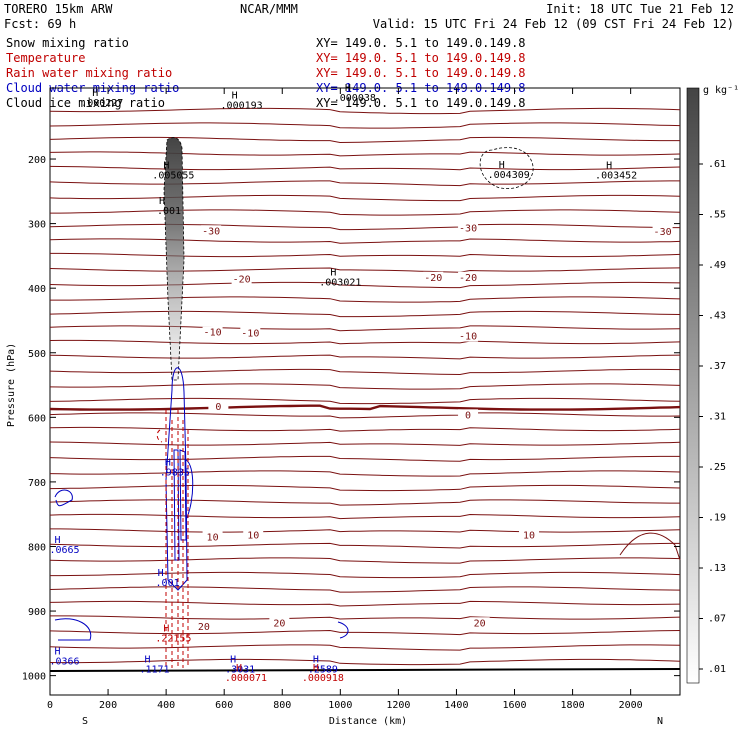 The image size is (740, 740). I want to click on colorbar-tick-label: .43, so click(717, 316).